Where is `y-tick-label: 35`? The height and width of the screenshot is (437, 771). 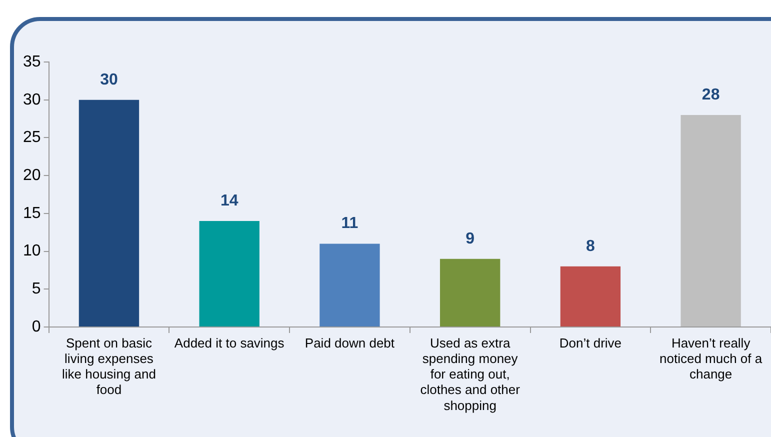
y-tick-label: 35 is located at coordinates (32, 61).